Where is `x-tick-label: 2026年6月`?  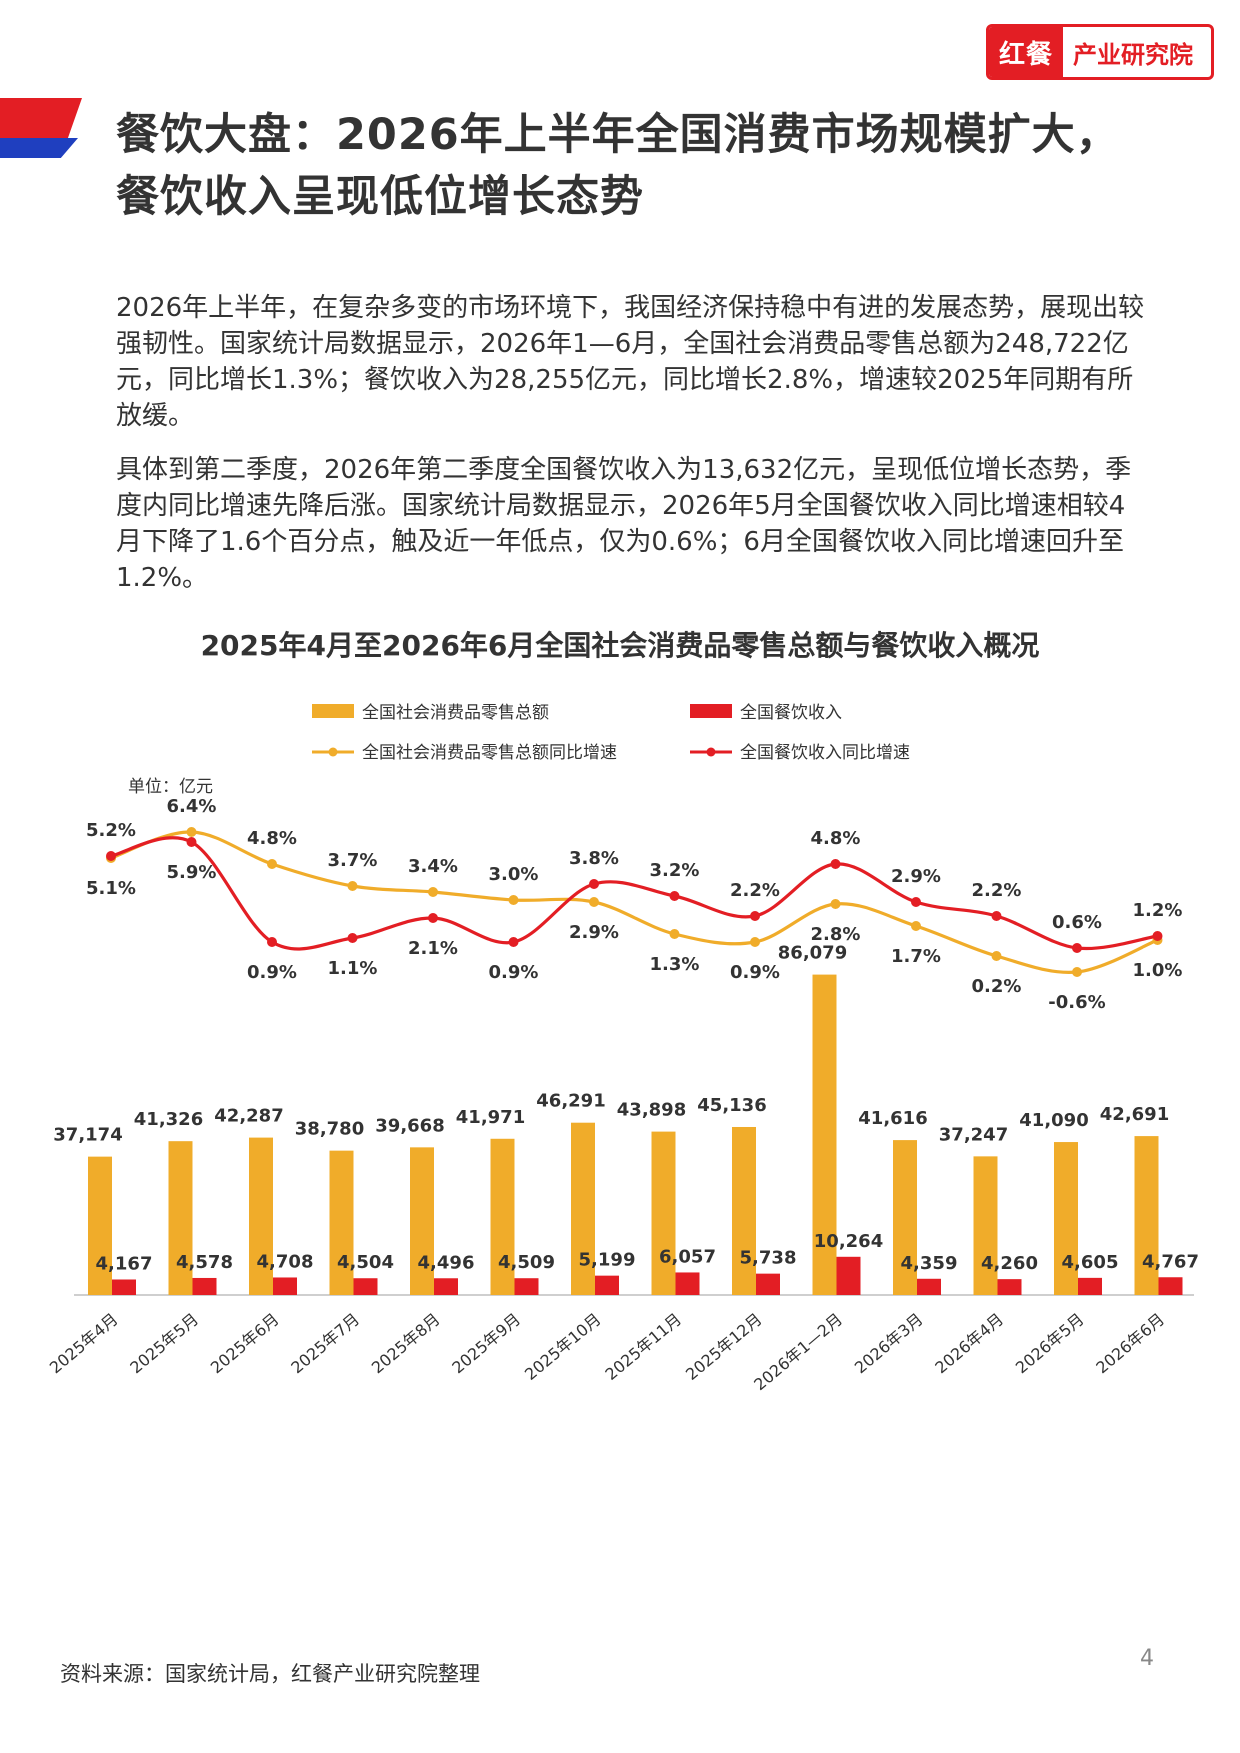
x-tick-label: 2026年6月 is located at coordinates (1130, 1344).